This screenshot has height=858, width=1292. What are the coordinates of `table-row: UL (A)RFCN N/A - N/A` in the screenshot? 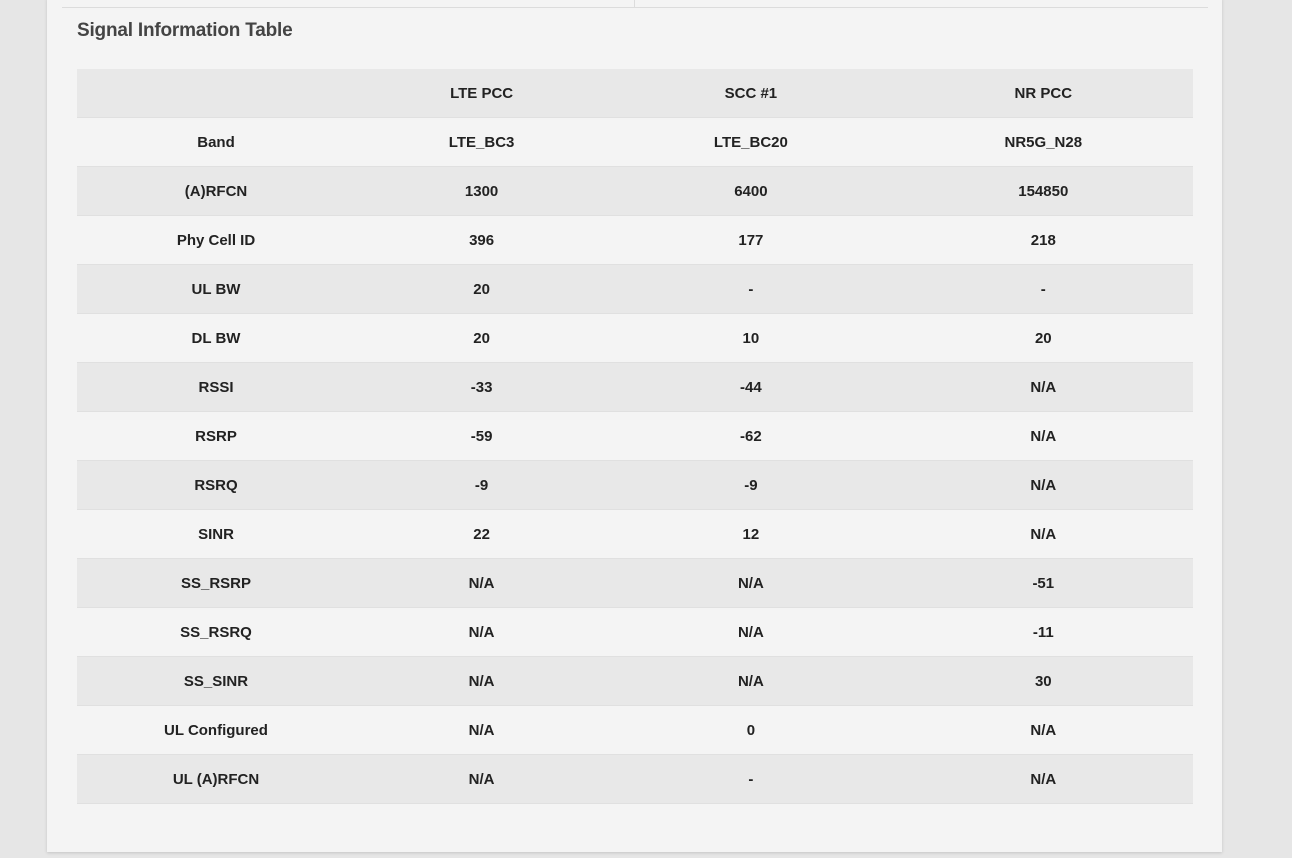 It's located at (635, 779).